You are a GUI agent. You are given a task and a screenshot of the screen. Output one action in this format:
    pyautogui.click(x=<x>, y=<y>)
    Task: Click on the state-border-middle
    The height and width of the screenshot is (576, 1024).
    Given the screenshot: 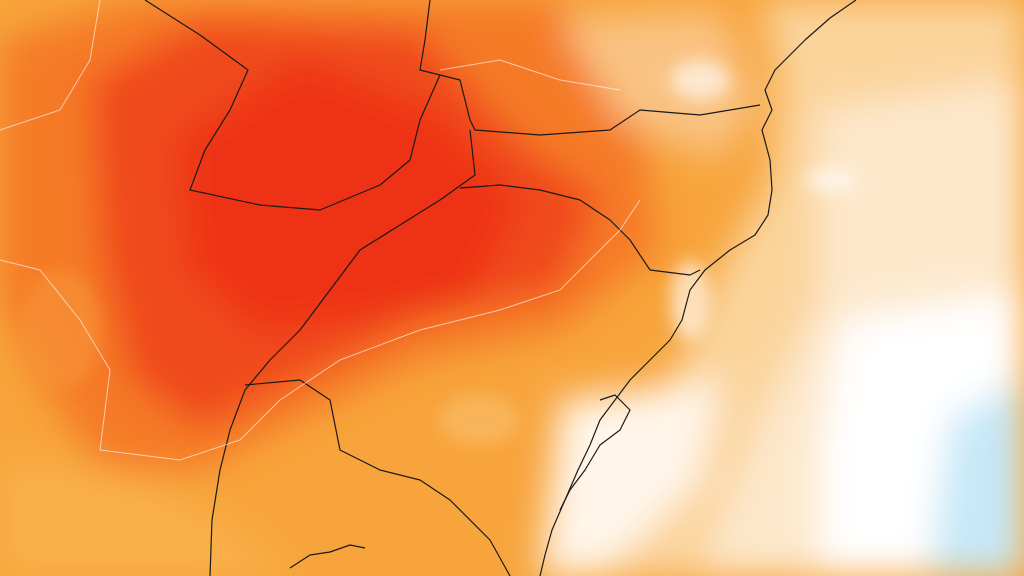 What is the action you would take?
    pyautogui.click(x=580, y=230)
    